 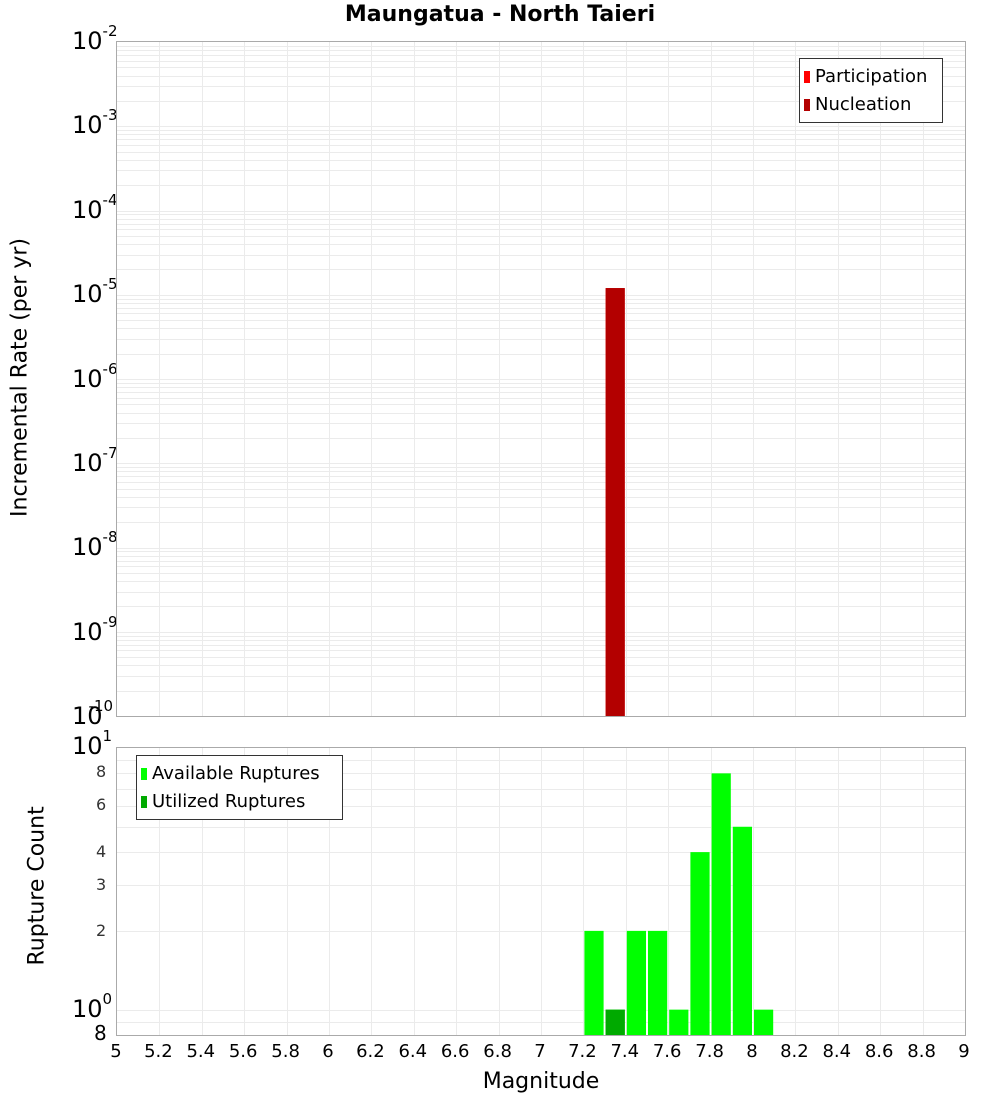 What do you see at coordinates (92, 1006) in the screenshot?
I see `bottom-ytick-10-0: 10⁰` at bounding box center [92, 1006].